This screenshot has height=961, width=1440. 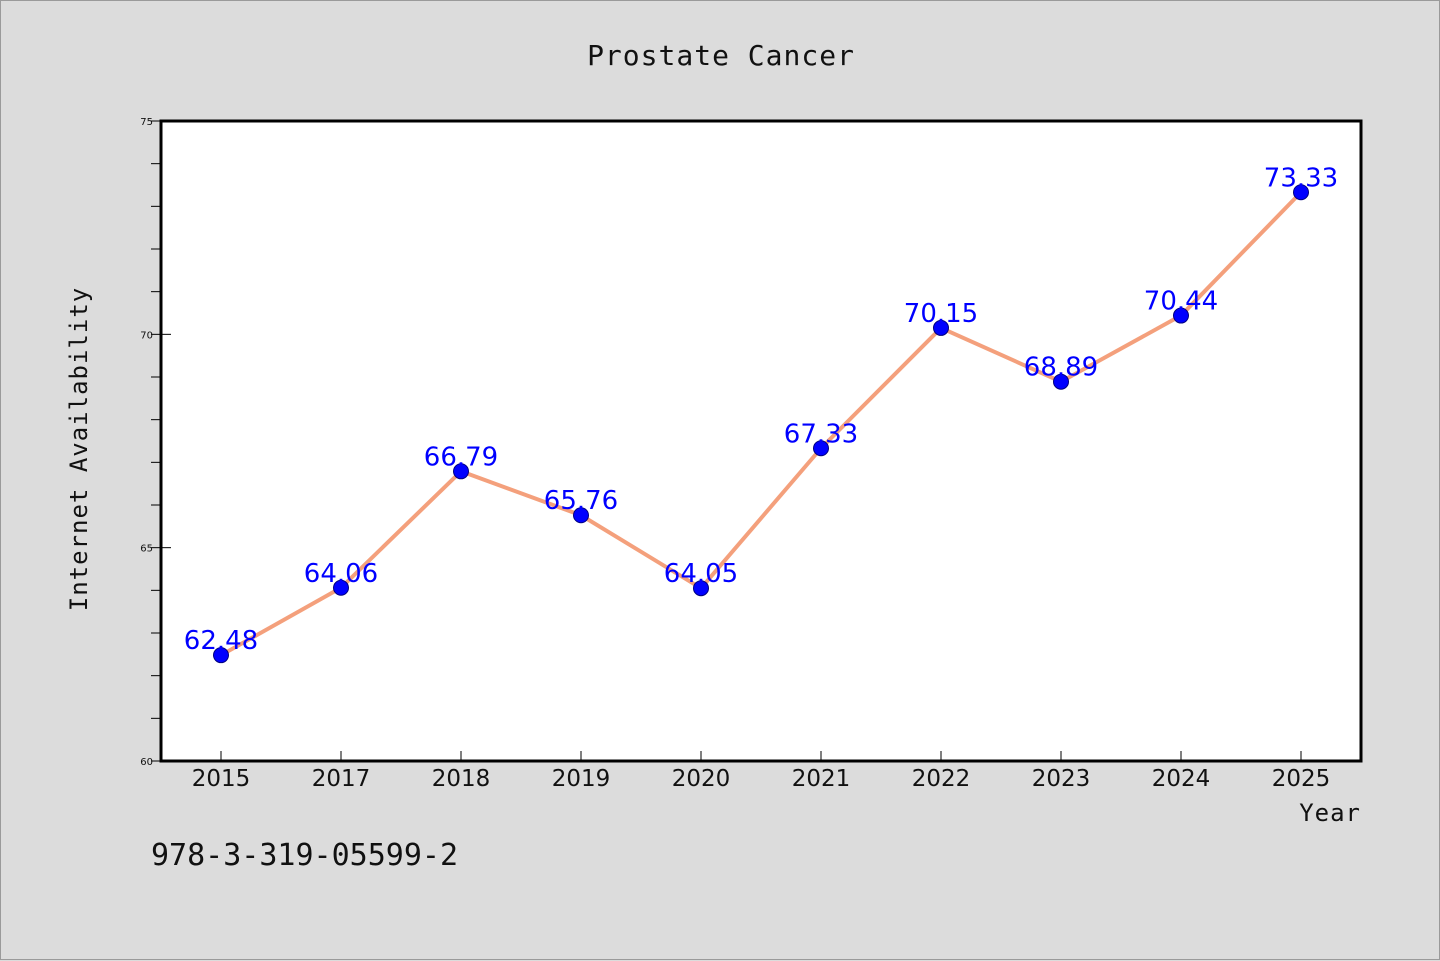 I want to click on data-label: 70.44, so click(x=1181, y=302).